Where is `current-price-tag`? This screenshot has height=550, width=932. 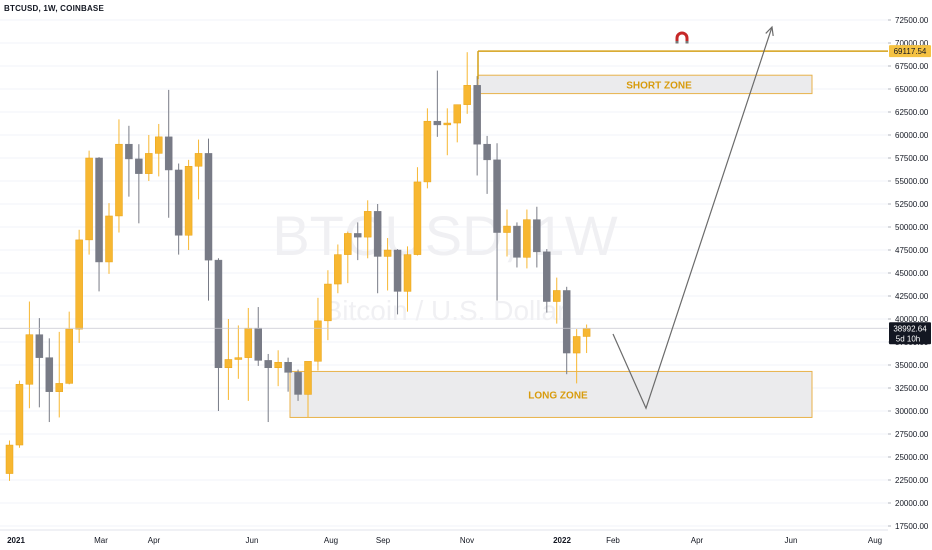
current-price-tag is located at coordinates (910, 333).